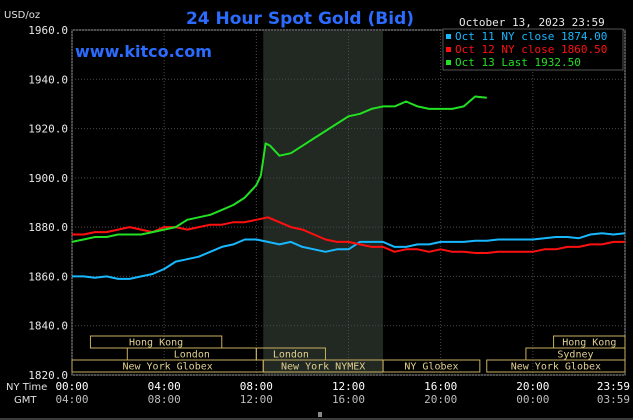 The image size is (633, 420). I want to click on session-label: NY Globex, so click(431, 367).